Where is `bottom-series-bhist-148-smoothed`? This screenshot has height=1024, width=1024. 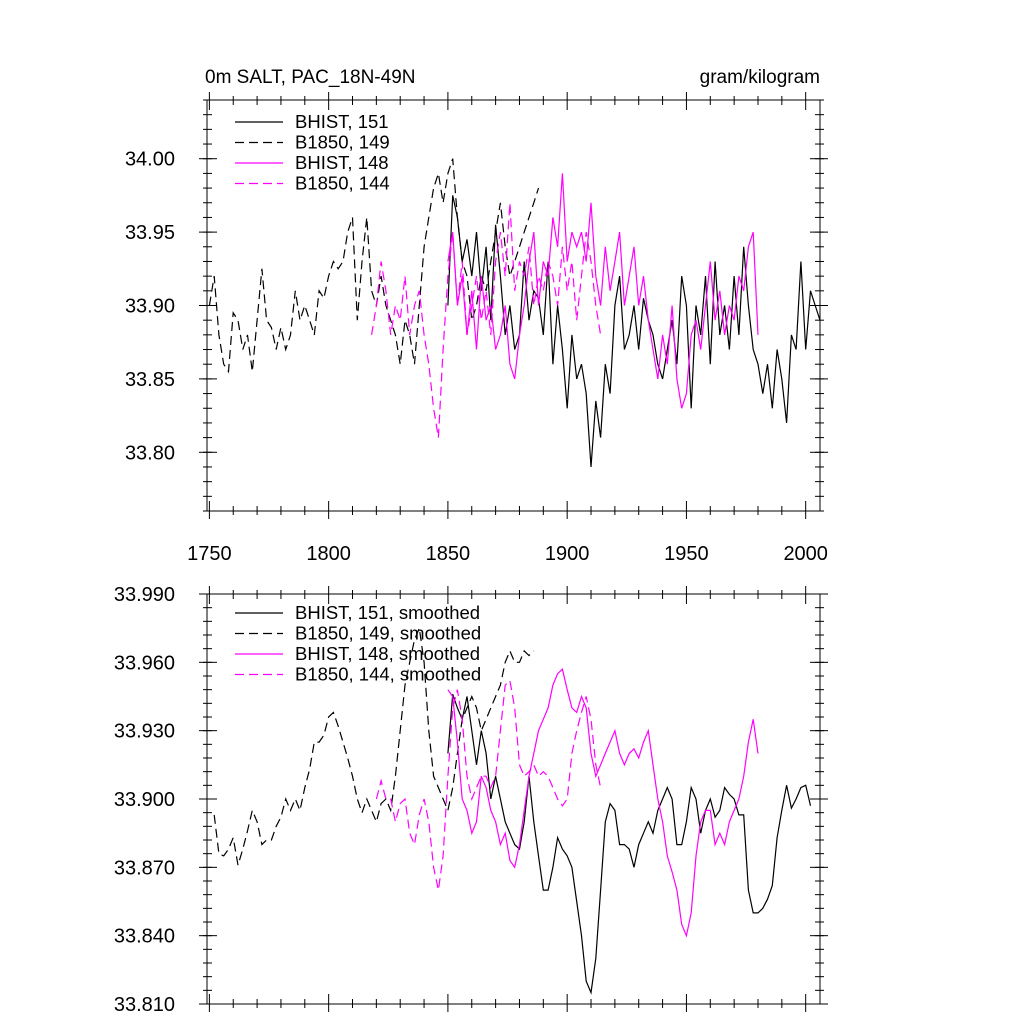
bottom-series-bhist-148-smoothed is located at coordinates (603, 803).